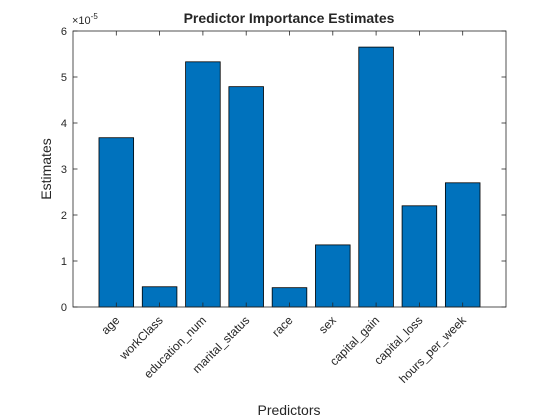 This screenshot has width=560, height=420. What do you see at coordinates (81, 21) in the screenshot?
I see `exponent-base: ×10` at bounding box center [81, 21].